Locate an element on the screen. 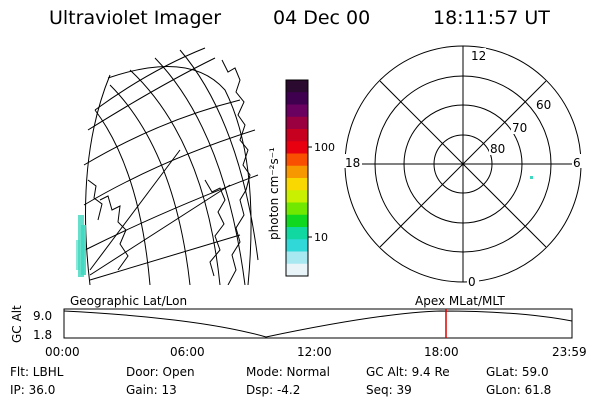  strip-x-tick-2: 12:00 is located at coordinates (314, 352).